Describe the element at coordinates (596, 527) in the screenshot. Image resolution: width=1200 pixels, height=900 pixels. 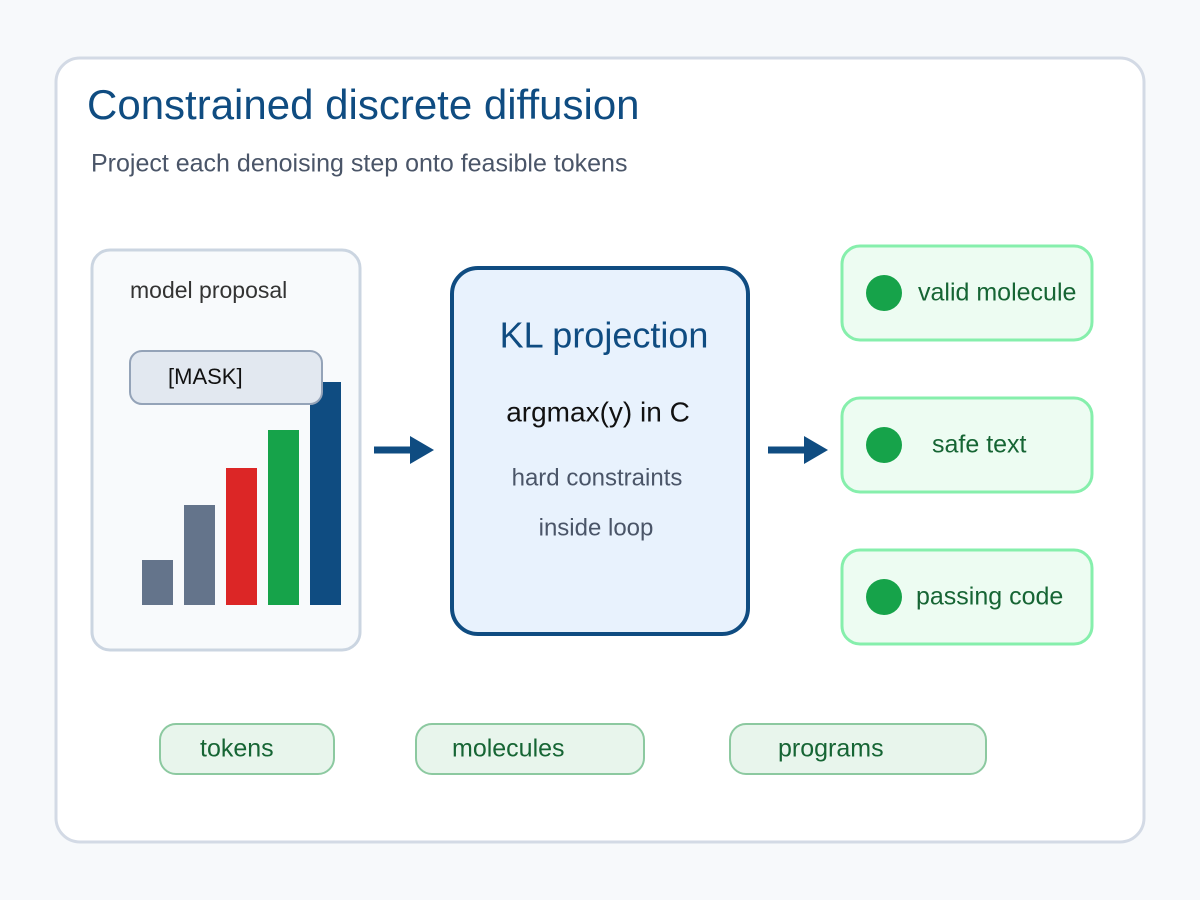
I see `projection-note: inside loop` at that location.